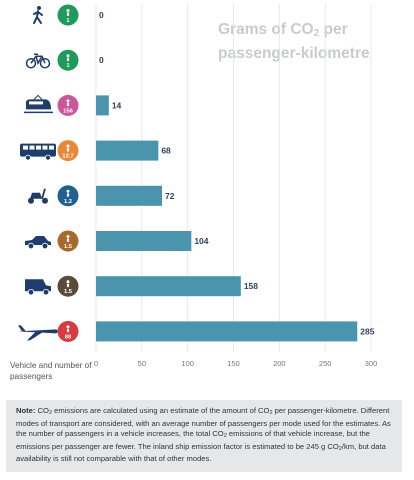 Image resolution: width=414 pixels, height=480 pixels. What do you see at coordinates (166, 151) in the screenshot?
I see `value-label: 68` at bounding box center [166, 151].